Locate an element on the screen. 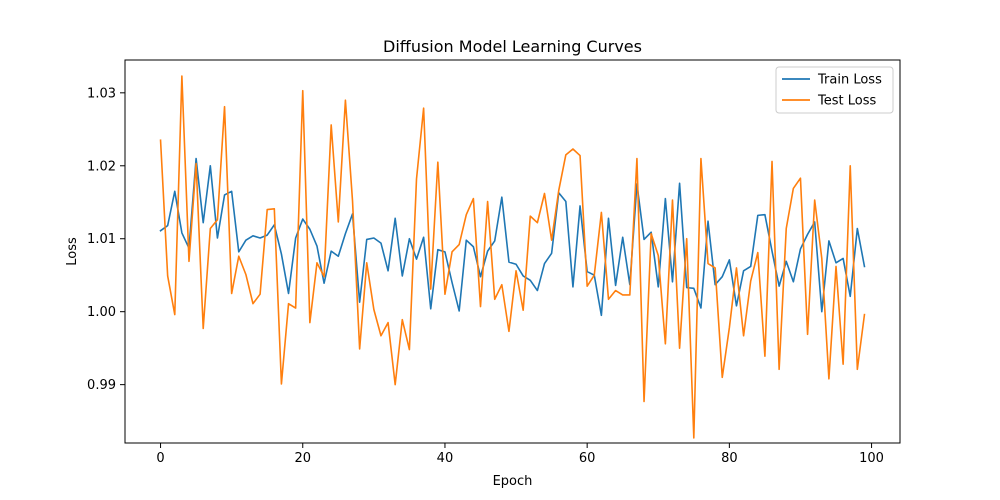 This screenshot has height=500, width=1000. legend-label: Test Loss is located at coordinates (846, 101).